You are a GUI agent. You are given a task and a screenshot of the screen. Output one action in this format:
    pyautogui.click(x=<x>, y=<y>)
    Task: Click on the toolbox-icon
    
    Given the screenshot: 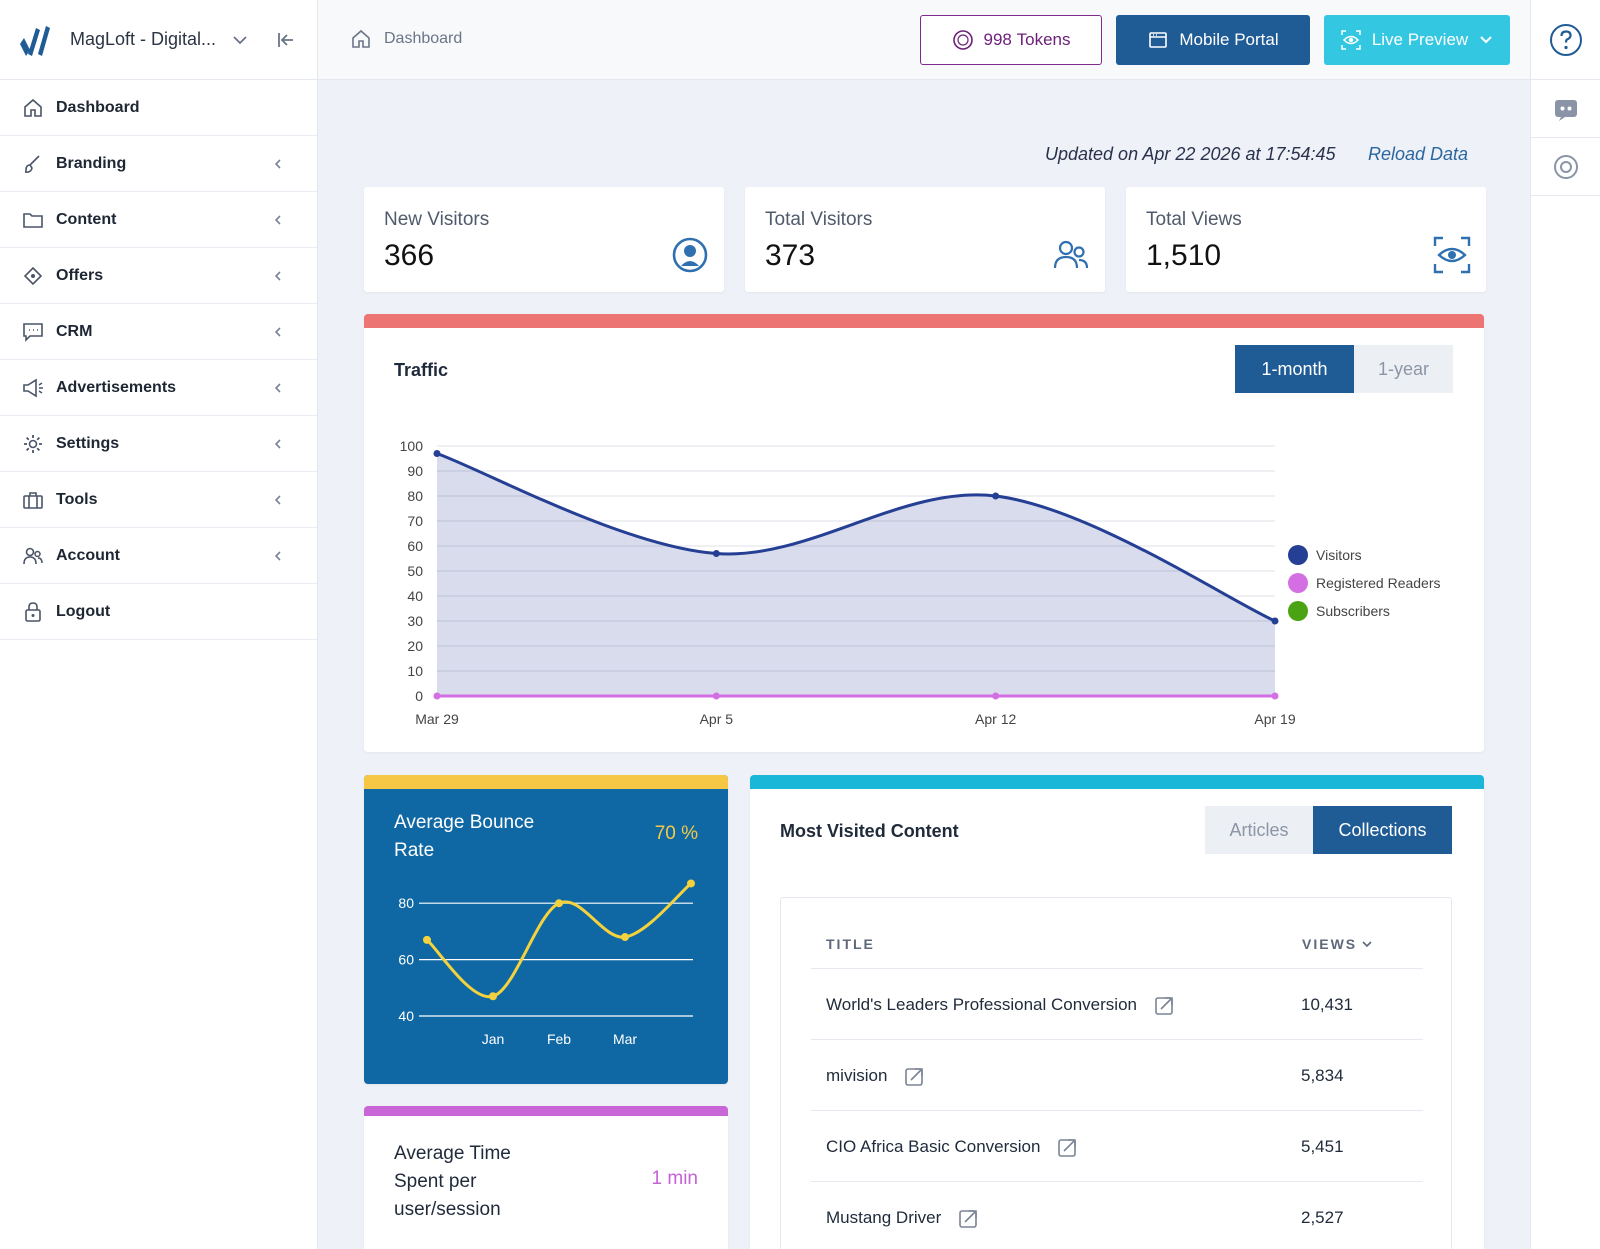 What is the action you would take?
    pyautogui.click(x=33, y=500)
    